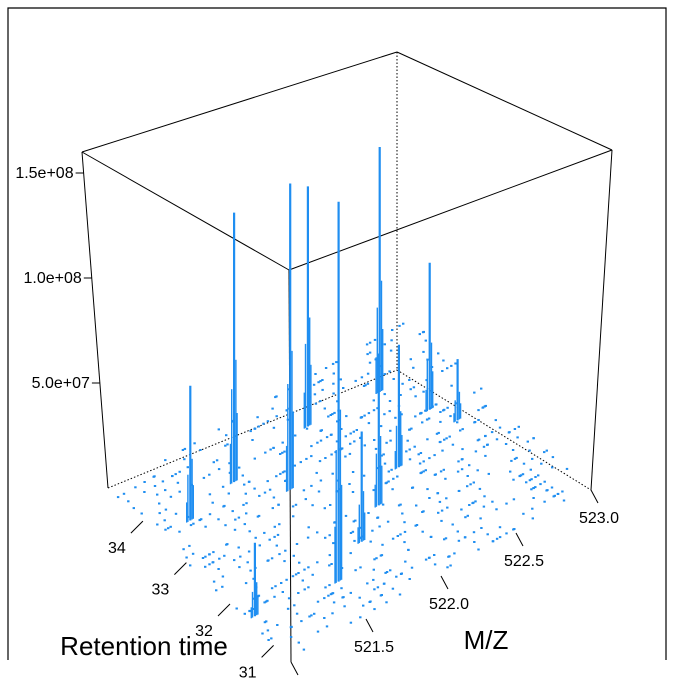 Image resolution: width=673 pixels, height=681 pixels. What do you see at coordinates (267, 651) in the screenshot?
I see `y-tick-mark` at bounding box center [267, 651].